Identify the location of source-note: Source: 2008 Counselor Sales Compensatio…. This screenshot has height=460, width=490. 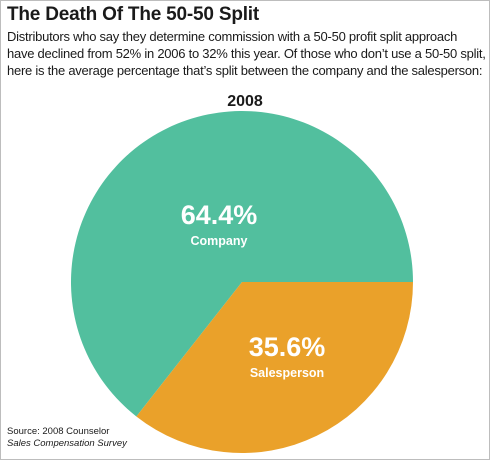
(67, 438).